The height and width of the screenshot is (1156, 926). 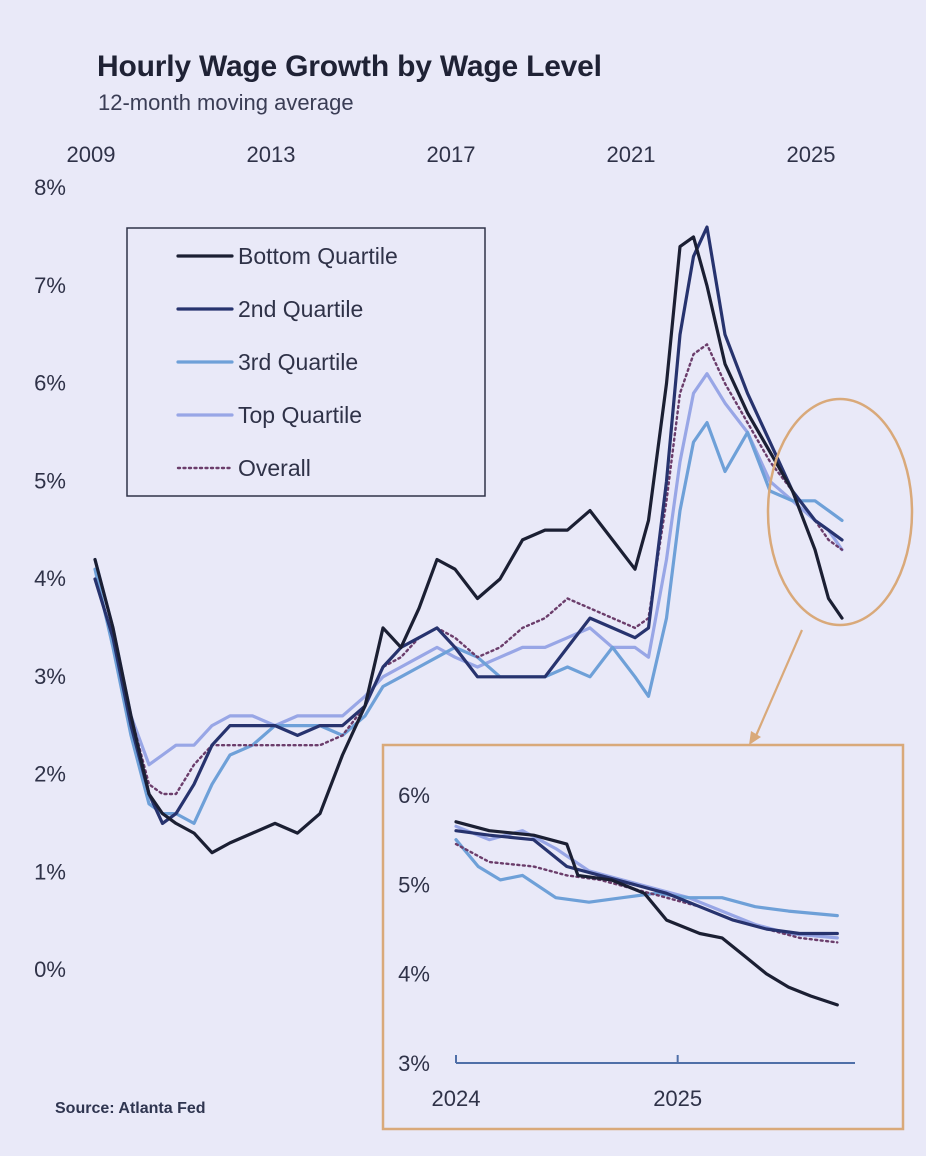 What do you see at coordinates (50, 774) in the screenshot?
I see `y-tick-label: 2%` at bounding box center [50, 774].